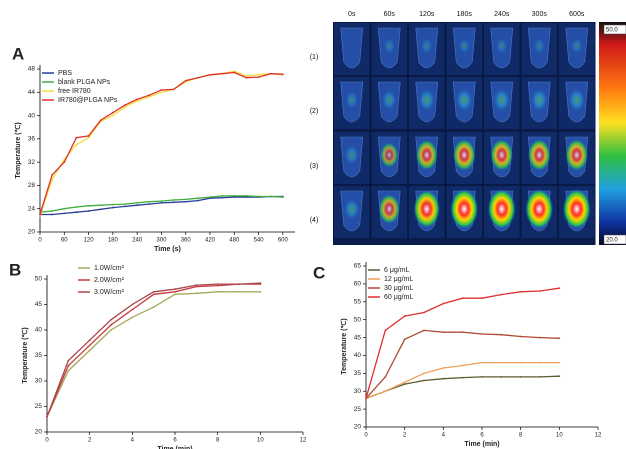  What do you see at coordinates (109, 292) in the screenshot?
I see `legend-label: 3.0W/cm²` at bounding box center [109, 292].